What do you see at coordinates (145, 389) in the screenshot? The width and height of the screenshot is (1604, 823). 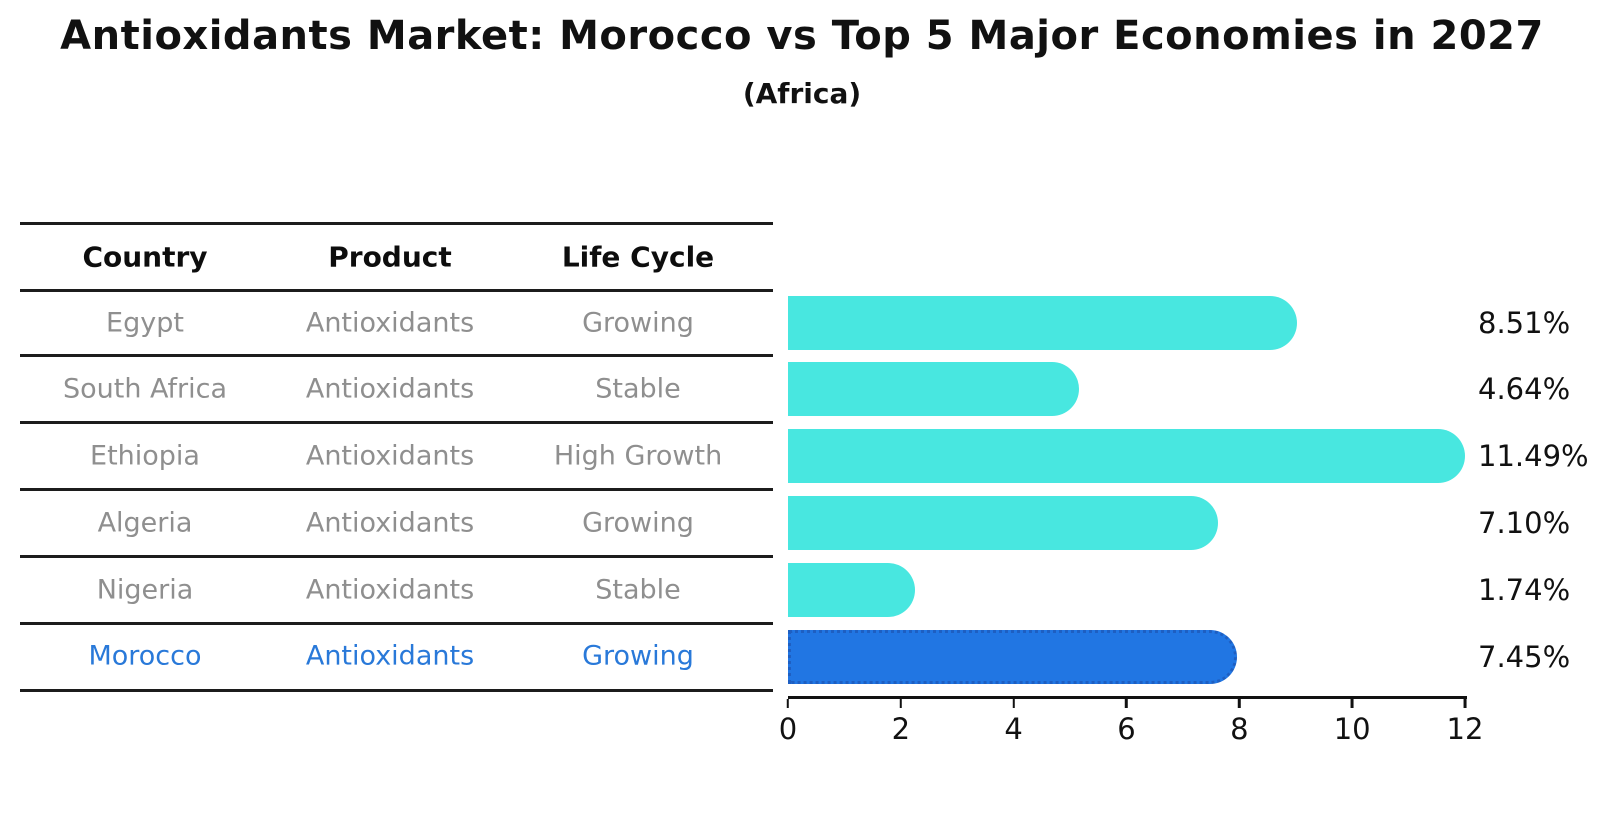 I see `country-cell: South Africa` at bounding box center [145, 389].